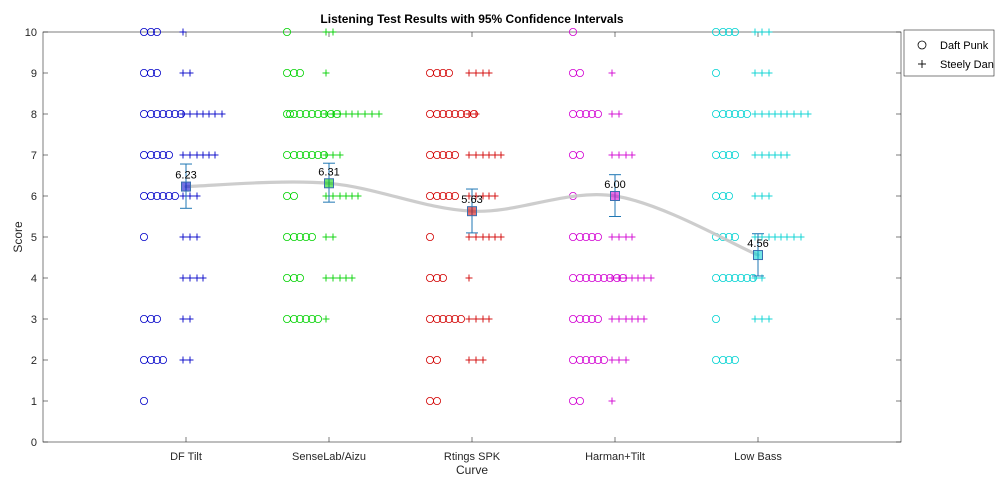 Image resolution: width=1000 pixels, height=482 pixels. Describe the element at coordinates (34, 279) in the screenshot. I see `y-tick-label: 4` at that location.